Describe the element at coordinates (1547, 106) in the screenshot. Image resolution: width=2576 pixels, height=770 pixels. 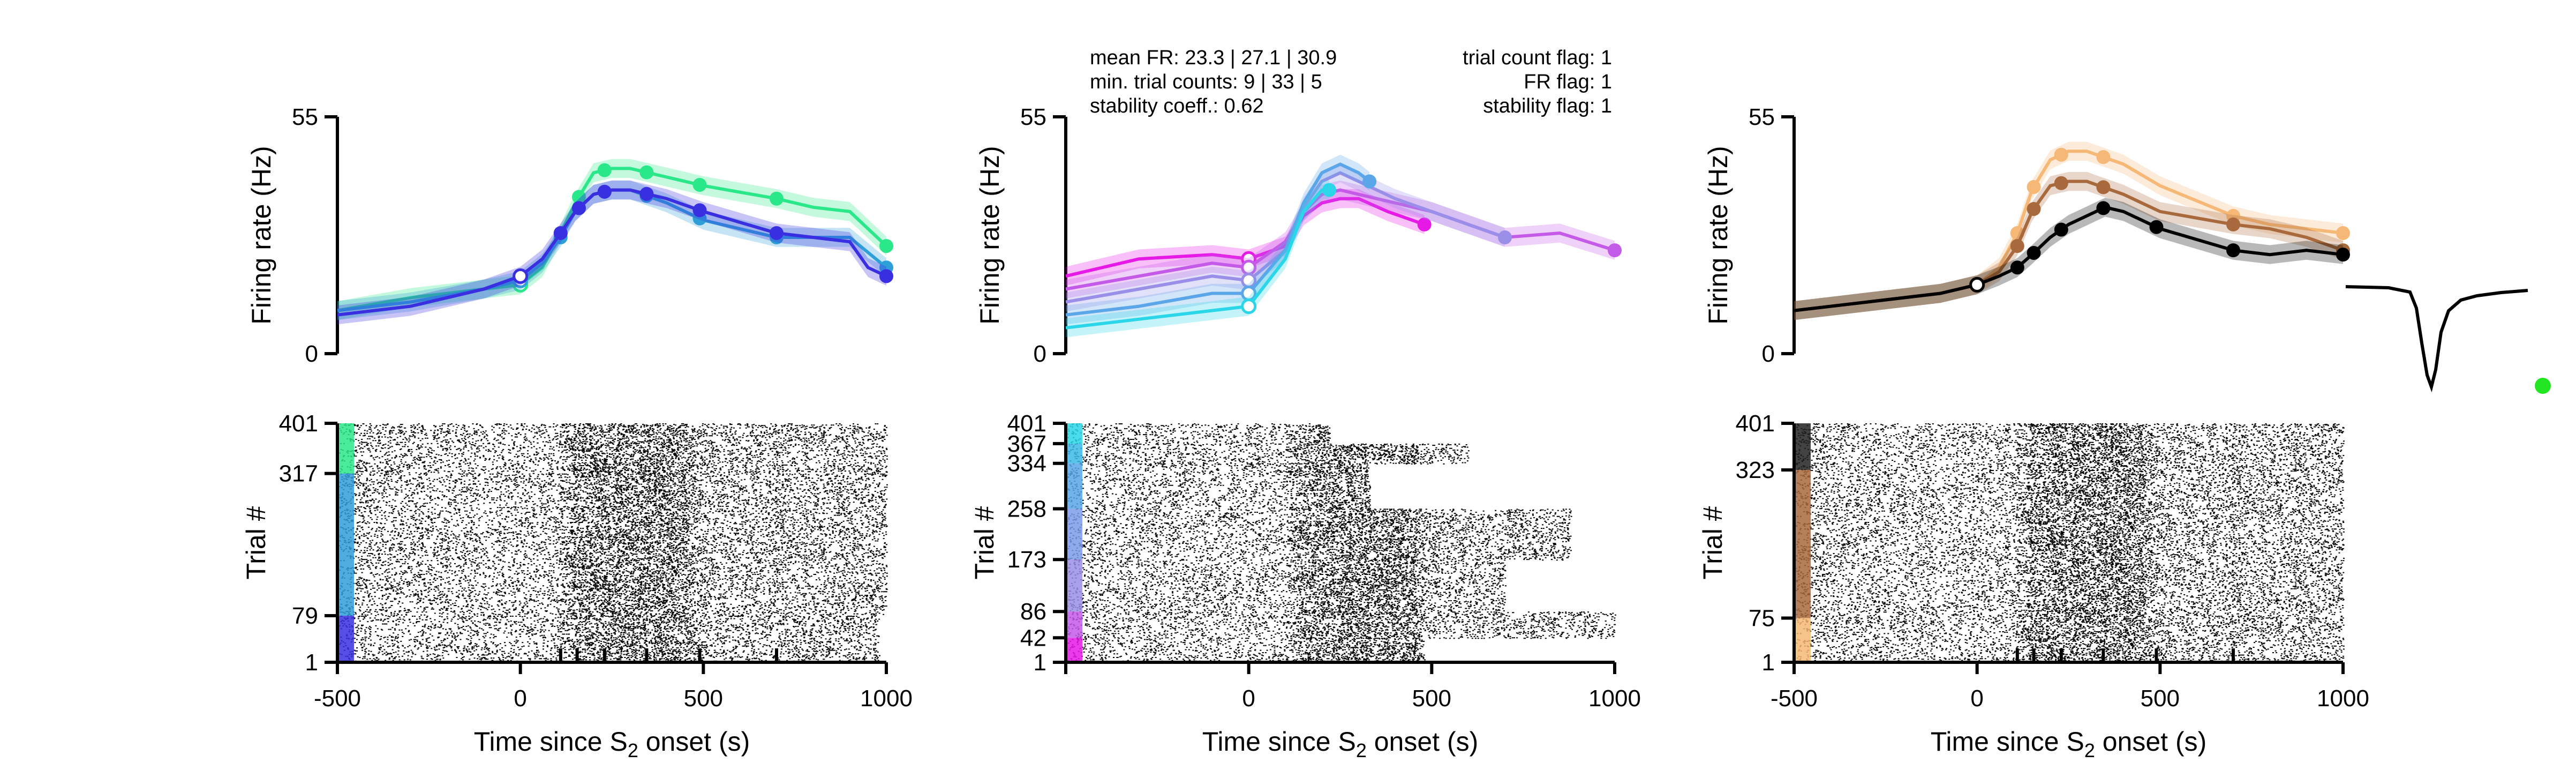
I see `info-line-stability-flag: stability flag: 1` at that location.